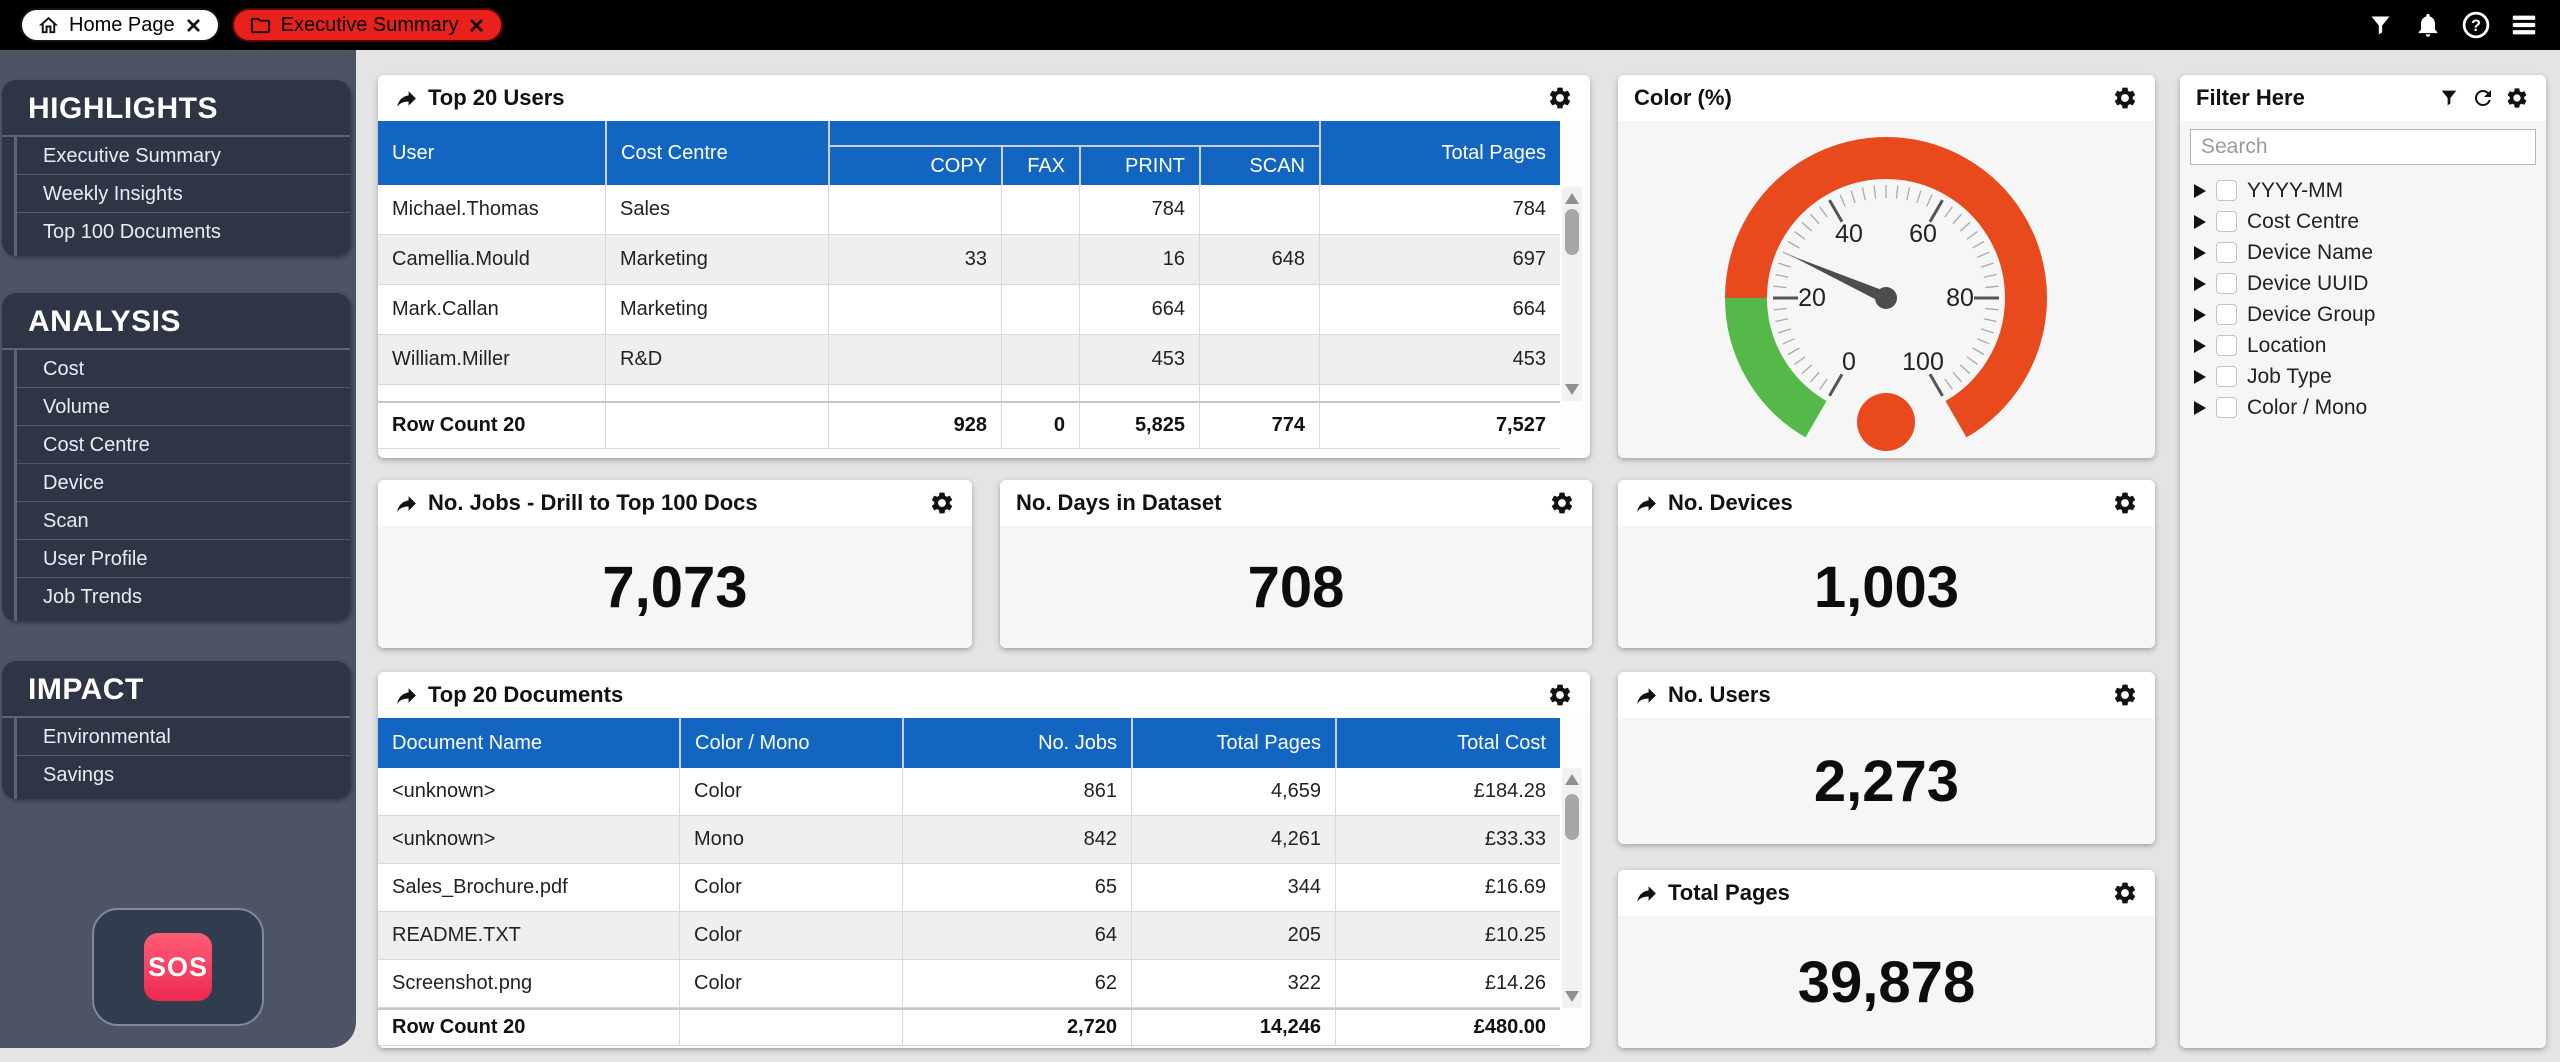 The height and width of the screenshot is (1062, 2560). I want to click on bell-icon, so click(2428, 25).